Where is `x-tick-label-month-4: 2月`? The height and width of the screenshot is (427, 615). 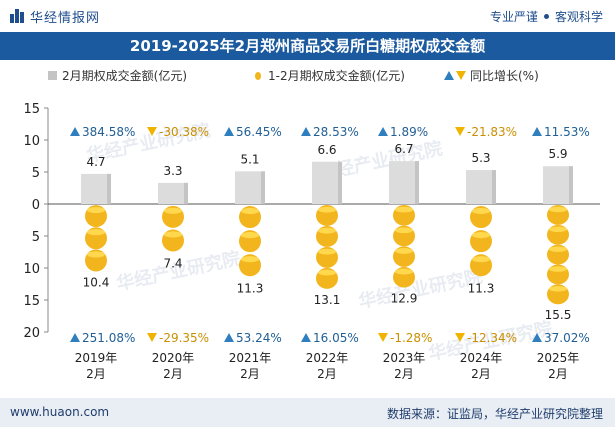
x-tick-label-month-4: 2月 is located at coordinates (404, 374).